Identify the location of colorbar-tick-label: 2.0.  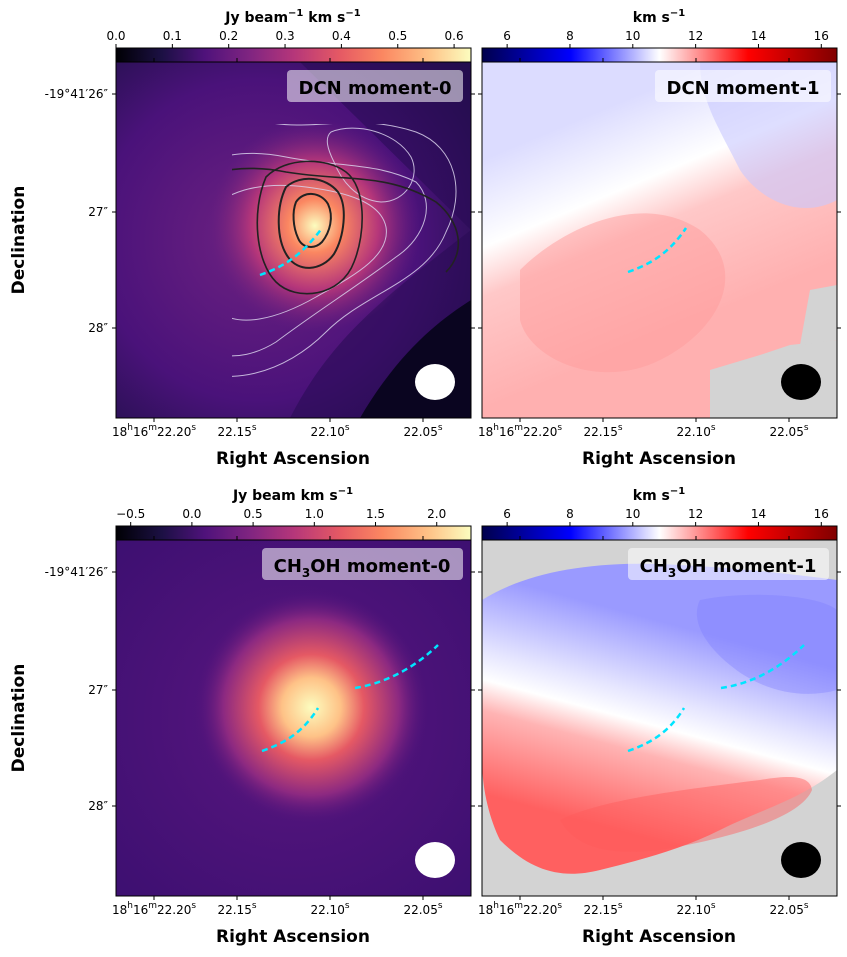
(436, 514).